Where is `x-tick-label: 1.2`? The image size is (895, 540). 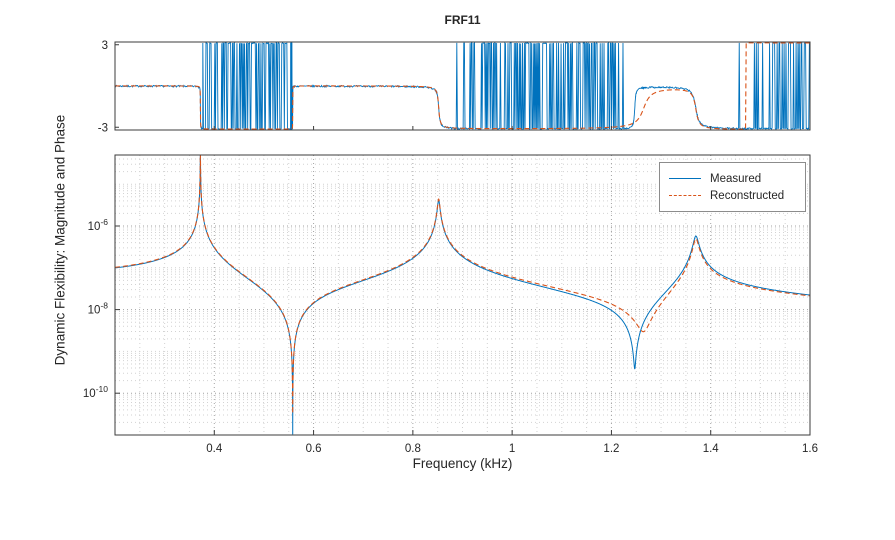
x-tick-label: 1.2 is located at coordinates (611, 449).